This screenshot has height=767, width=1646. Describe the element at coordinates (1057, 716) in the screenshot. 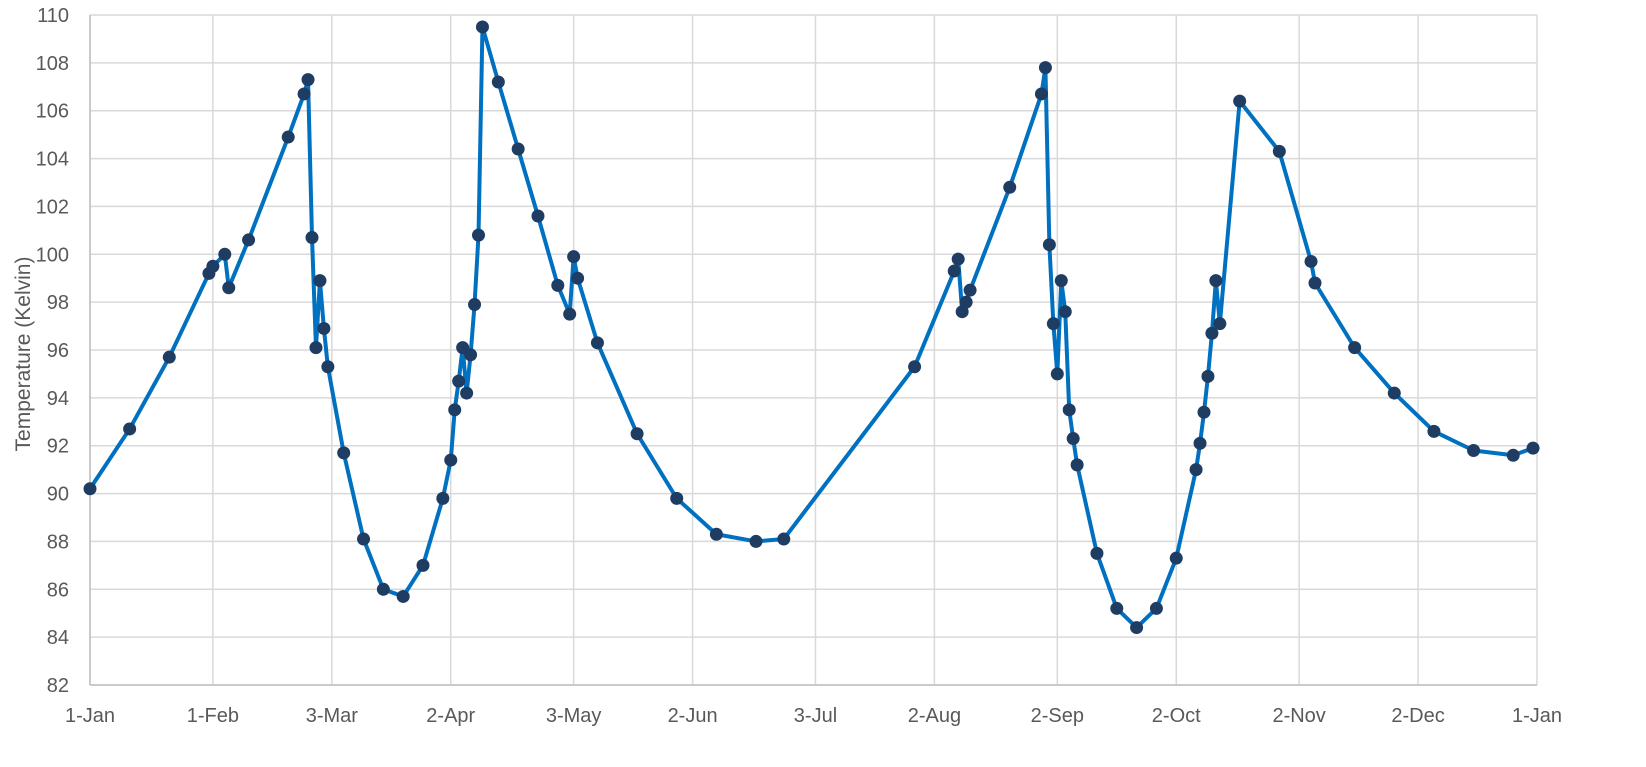

I see `x-tick-label: 2-Sep` at that location.